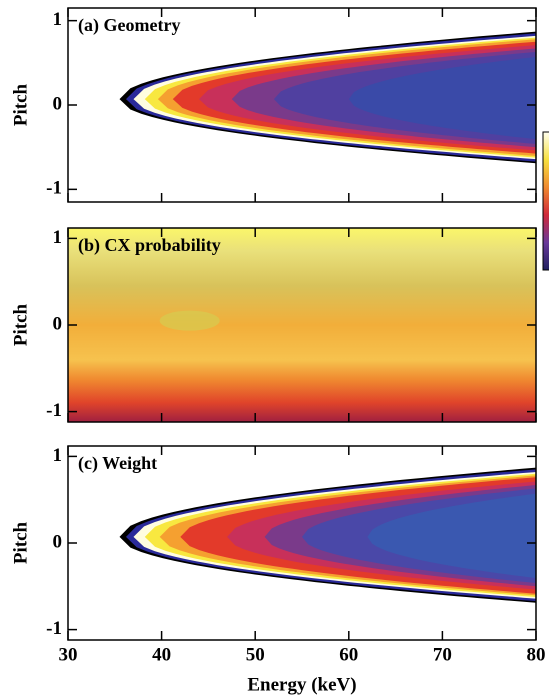  What do you see at coordinates (117, 463) in the screenshot?
I see `panel-title: (c) Weight` at bounding box center [117, 463].